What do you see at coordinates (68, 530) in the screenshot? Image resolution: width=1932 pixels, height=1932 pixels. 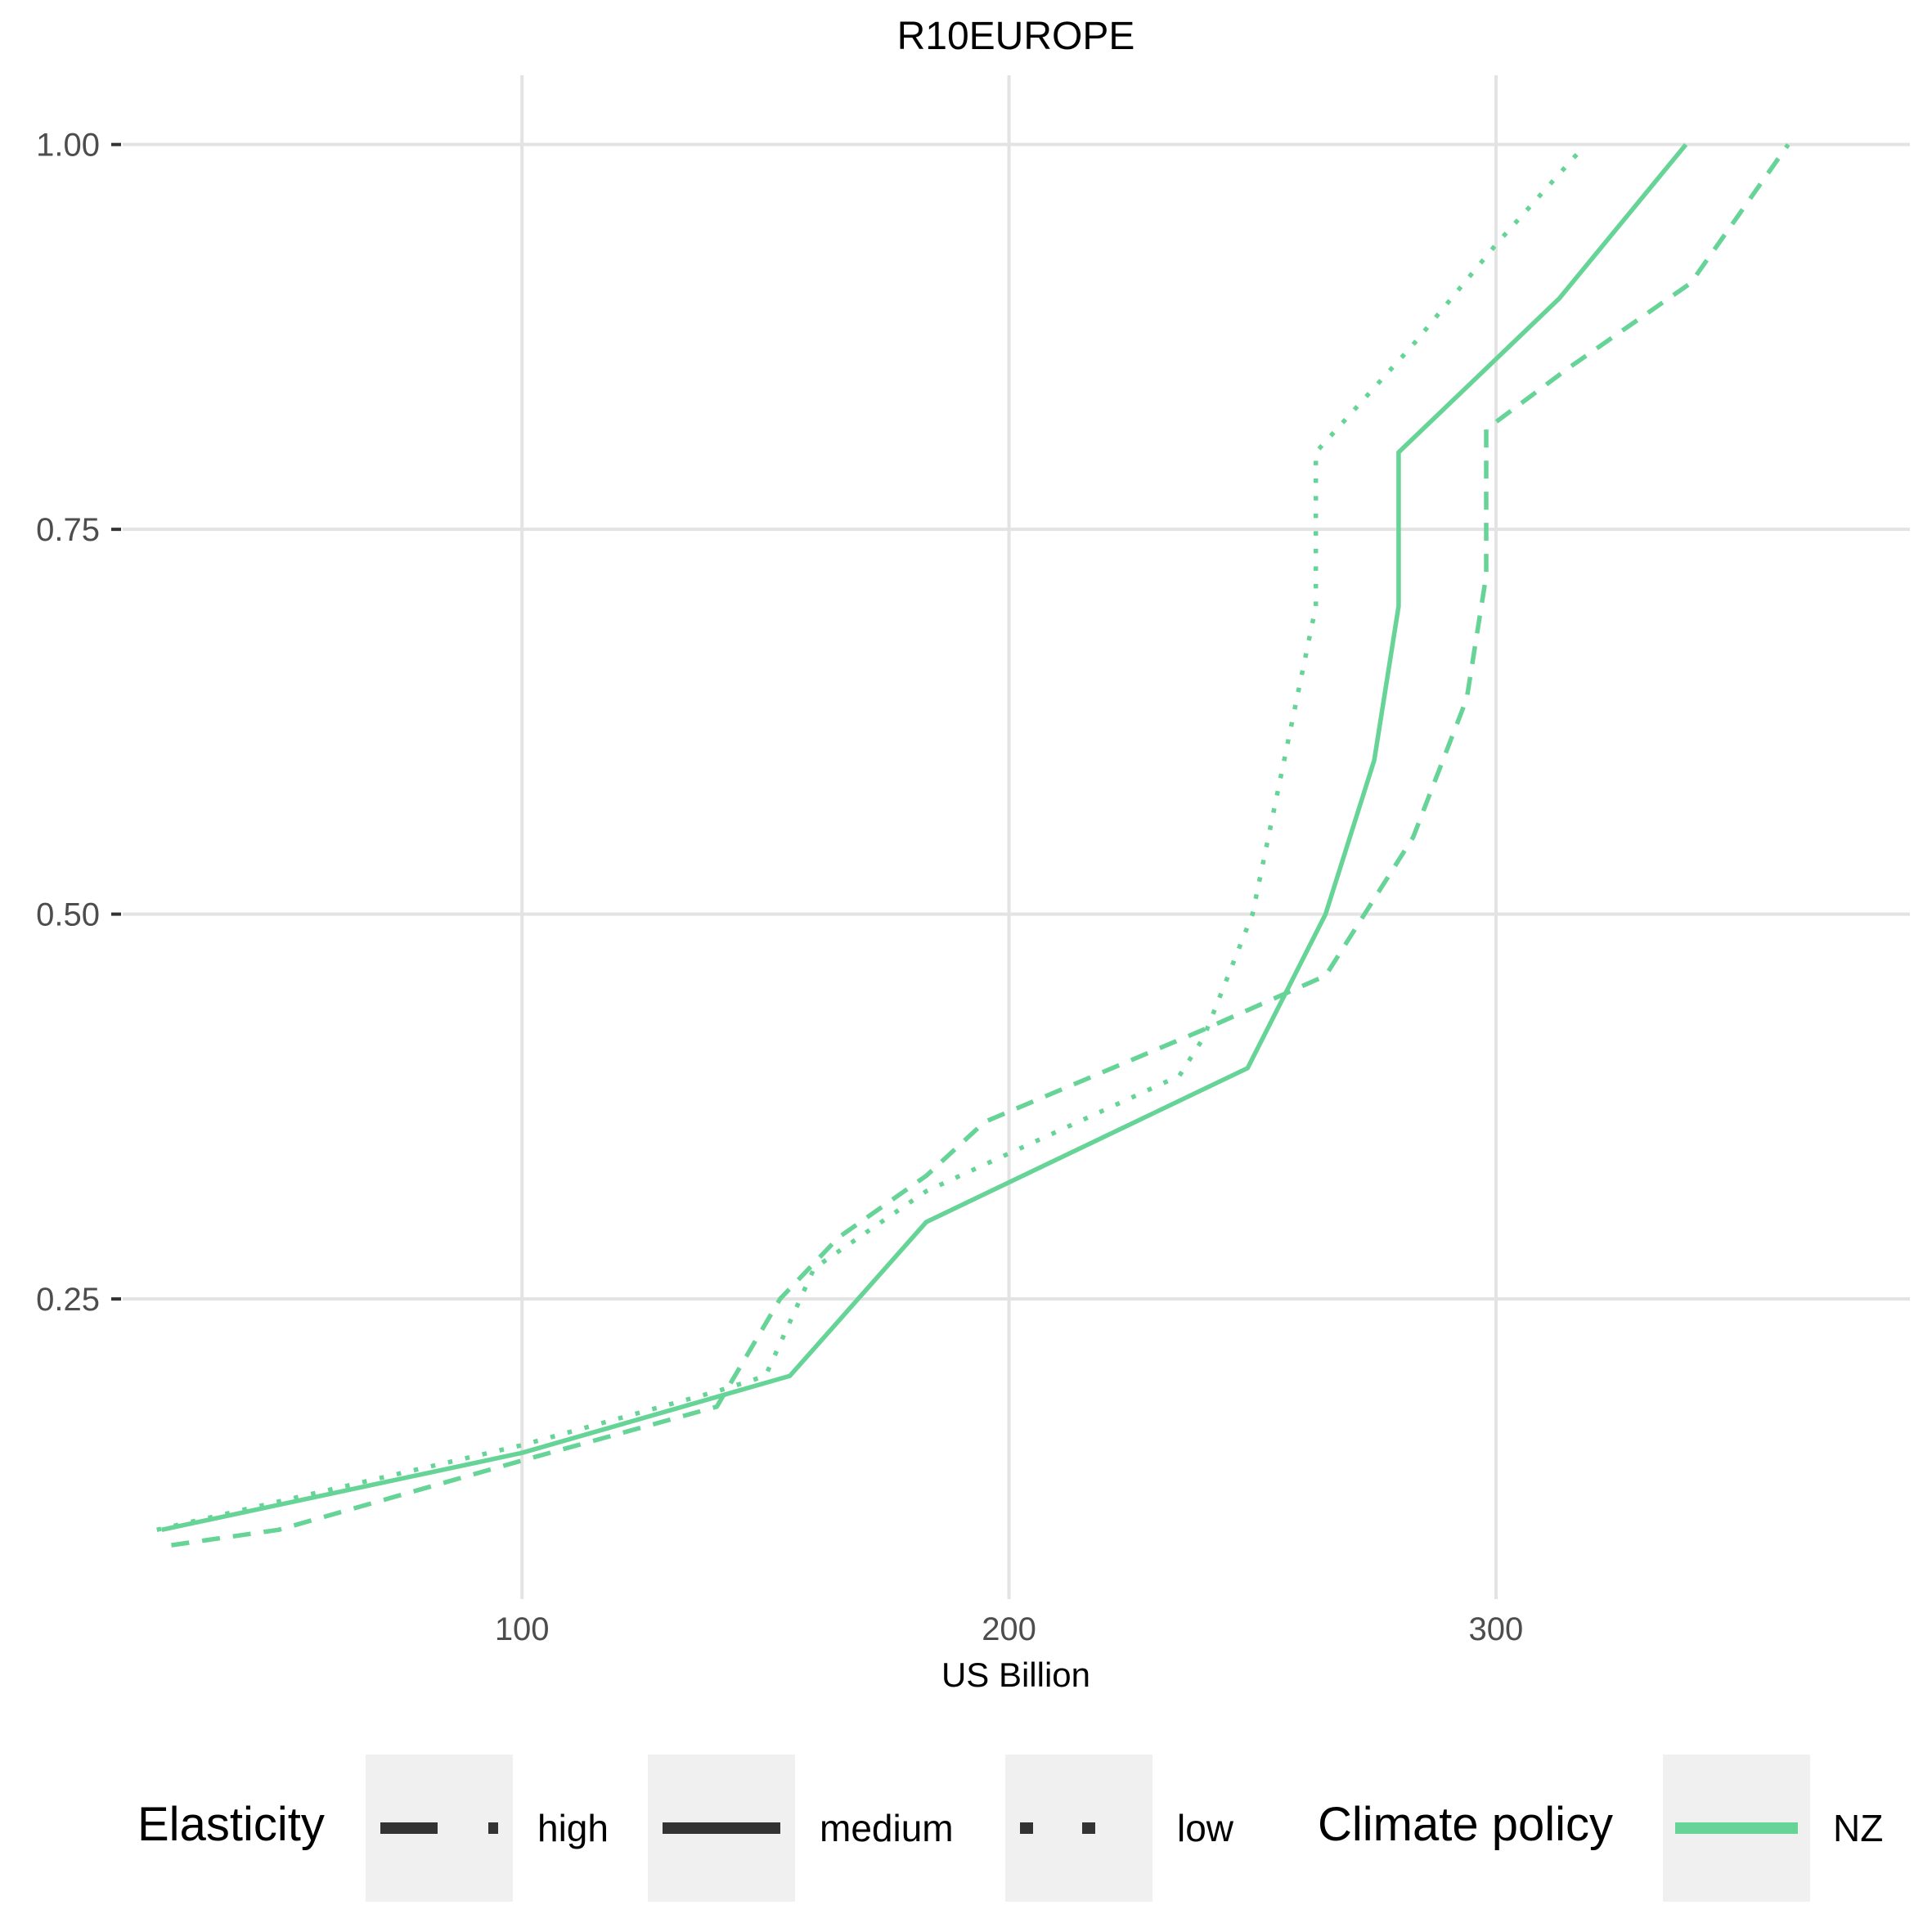 I see `y-tick-label: 0.75` at bounding box center [68, 530].